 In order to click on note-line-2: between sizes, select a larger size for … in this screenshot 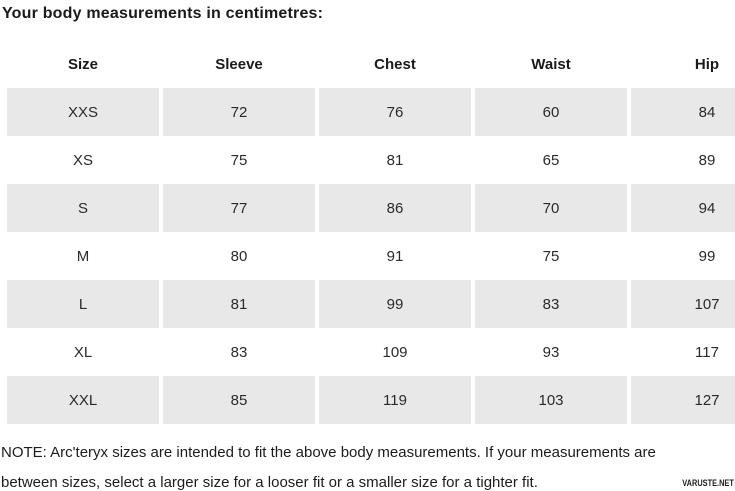, I will do `click(269, 482)`.